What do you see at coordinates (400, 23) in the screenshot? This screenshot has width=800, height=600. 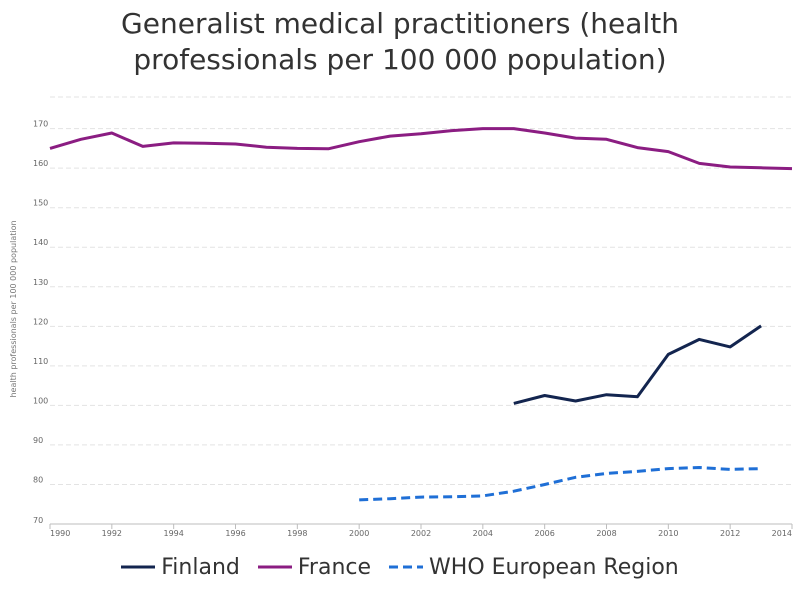 I see `chart-title-line-1: Generalist medical practitioners (health` at bounding box center [400, 23].